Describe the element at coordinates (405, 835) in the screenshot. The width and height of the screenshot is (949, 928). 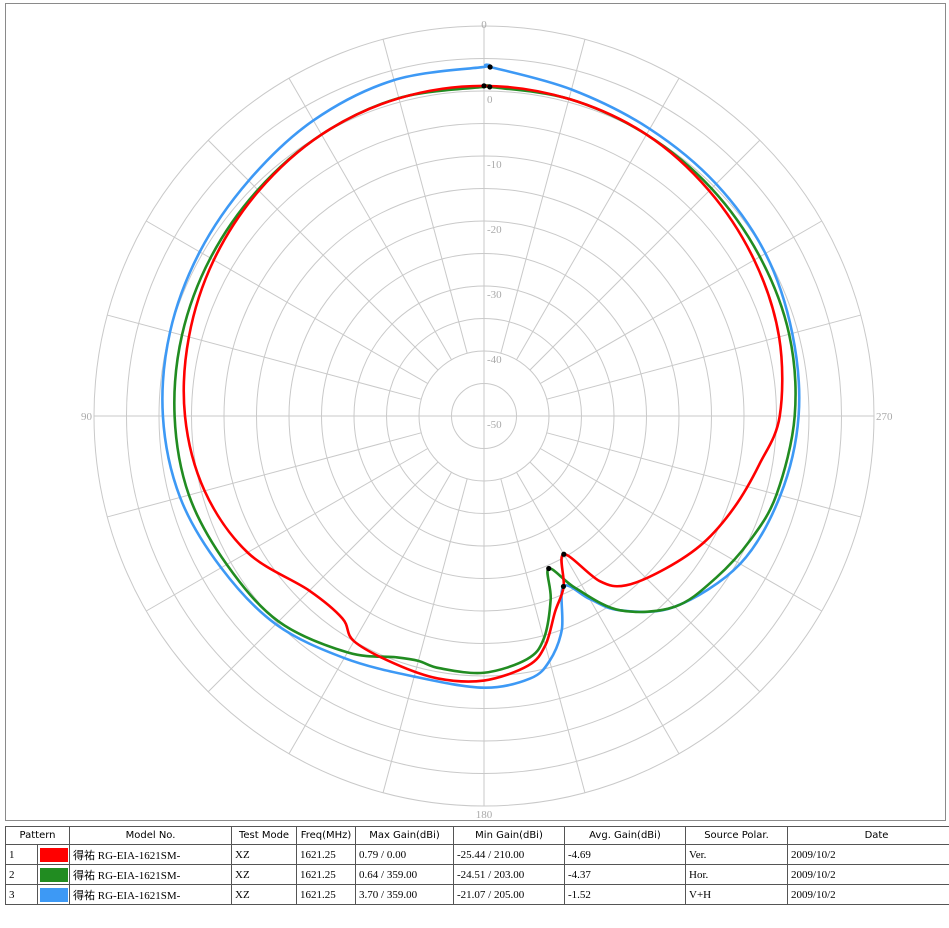
I see `header-max-gain: Max Gain(dBi)` at that location.